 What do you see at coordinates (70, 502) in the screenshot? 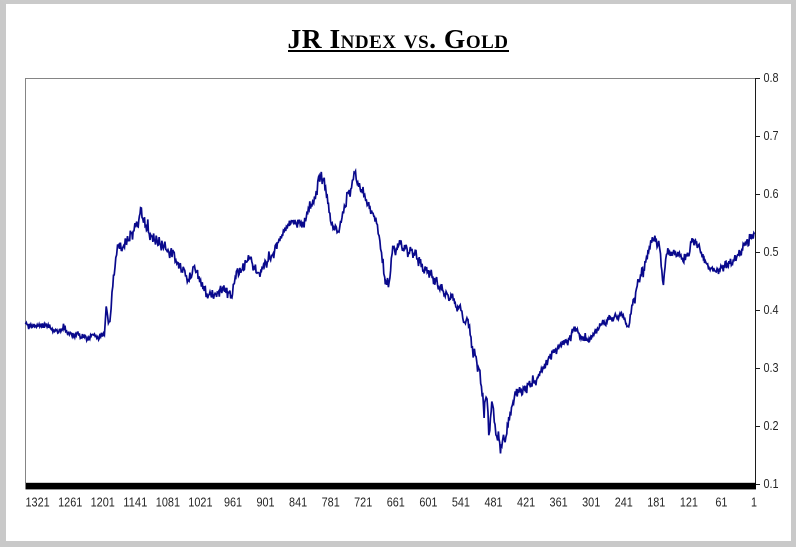
I see `svg-text: 1261` at bounding box center [70, 502].